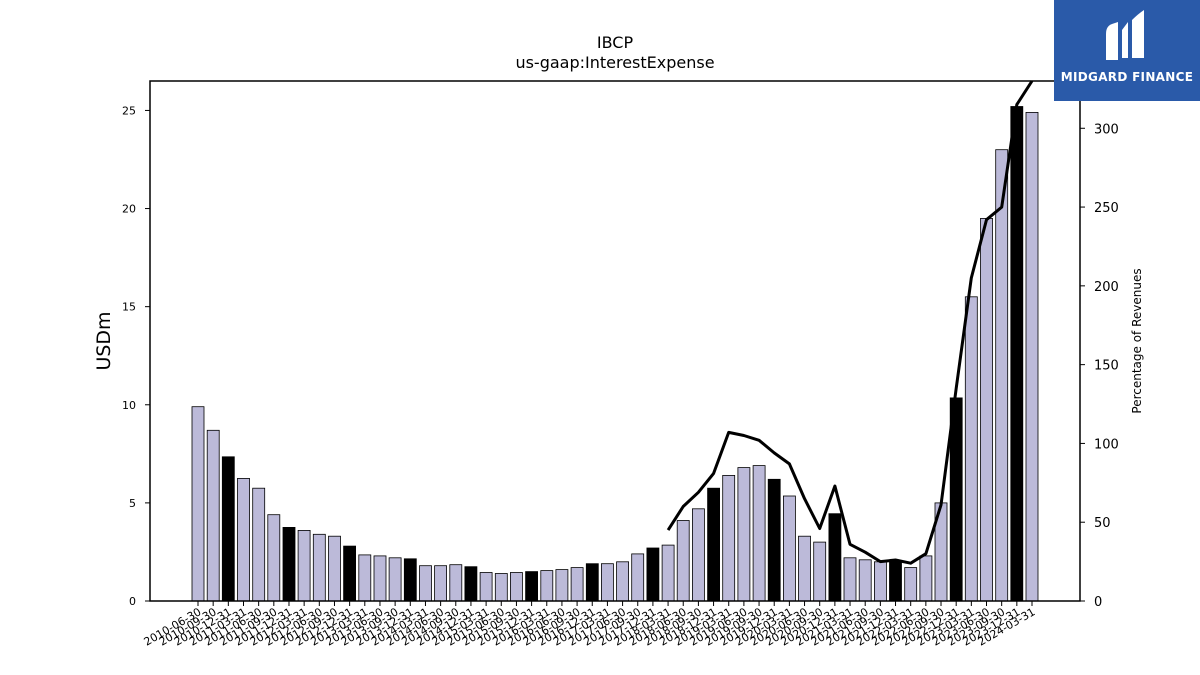 The width and height of the screenshot is (1200, 675). Describe the element at coordinates (1137, 340) in the screenshot. I see `y-axis-label-right: Percentage of Revenues` at that location.